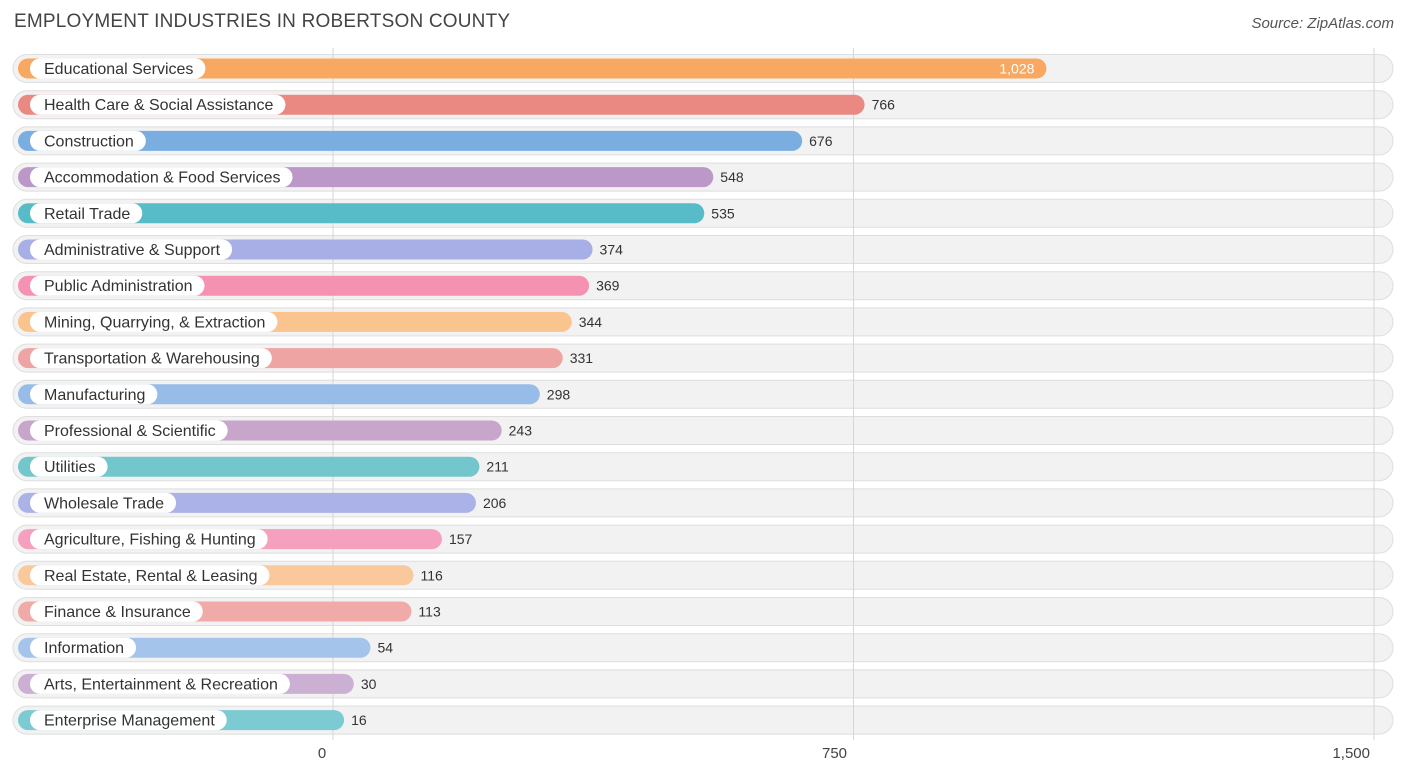 Image resolution: width=1406 pixels, height=776 pixels. I want to click on category-label-9: Manufacturing, so click(94, 395).